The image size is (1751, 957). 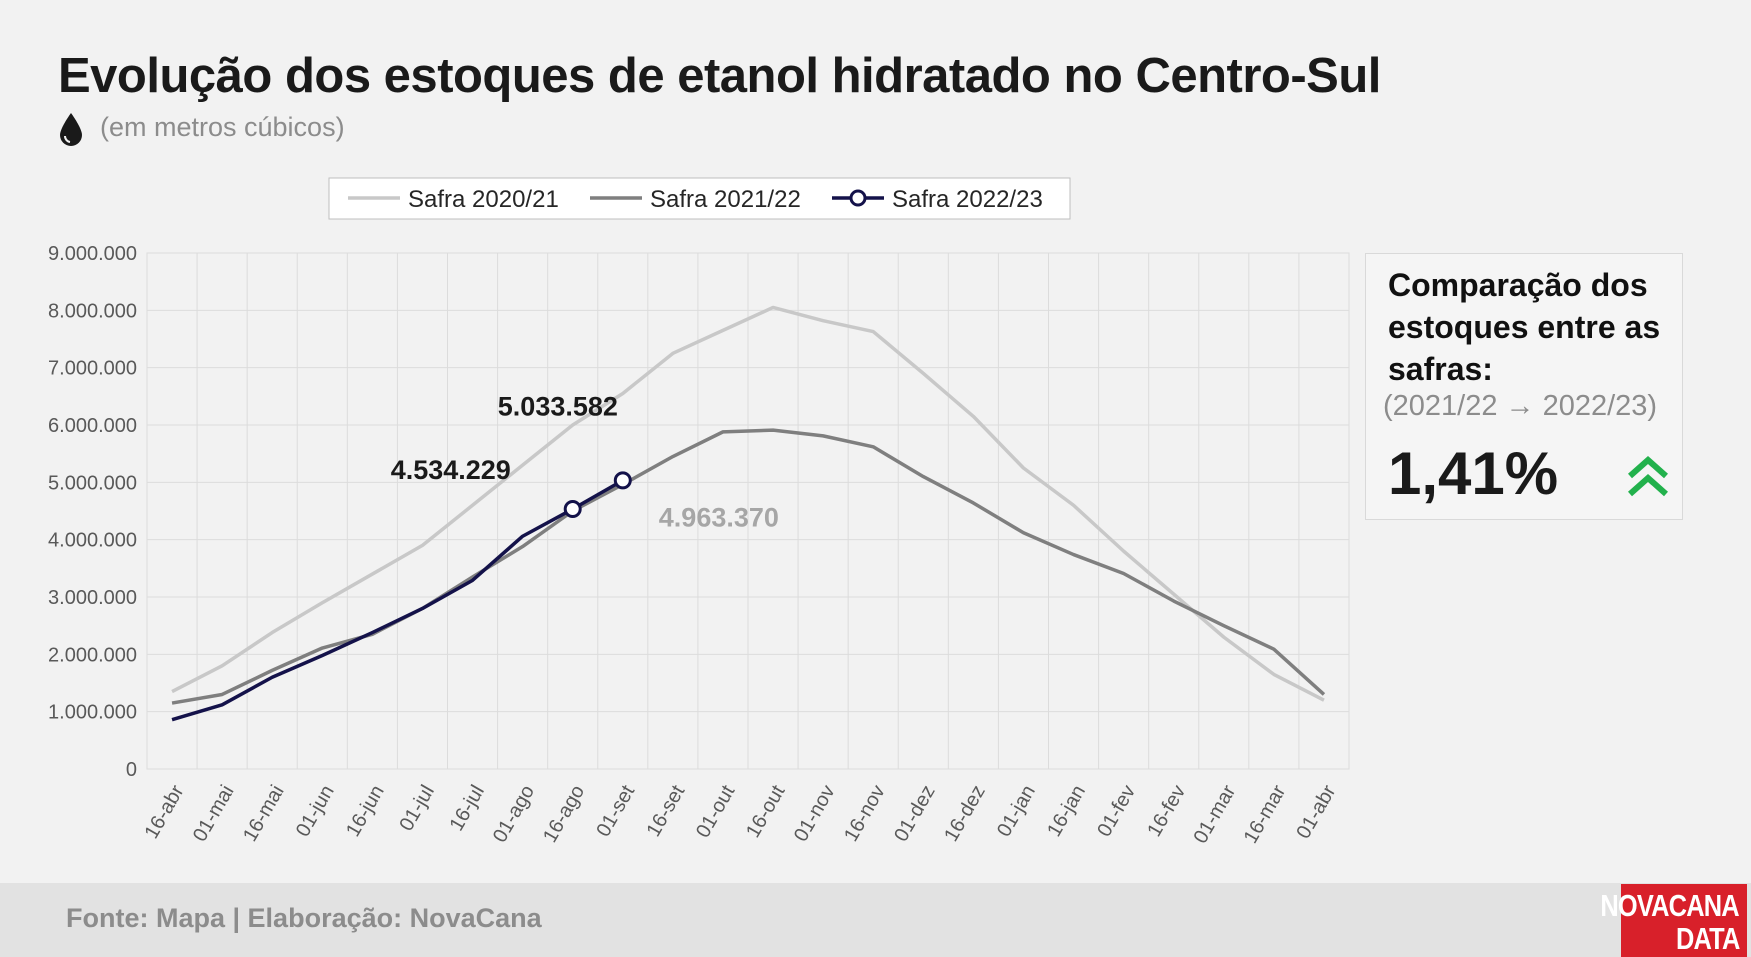 I want to click on x-tick-label: 01-fev, so click(x=1116, y=811).